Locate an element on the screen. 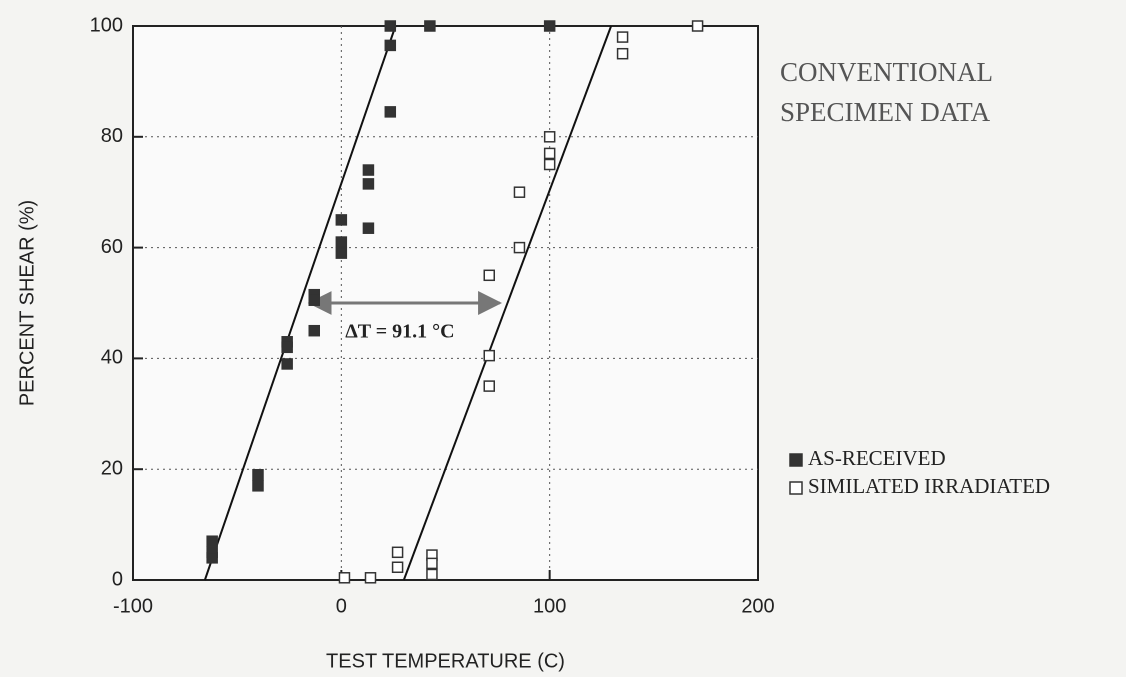  y-tick-label: 0 is located at coordinates (117, 579).